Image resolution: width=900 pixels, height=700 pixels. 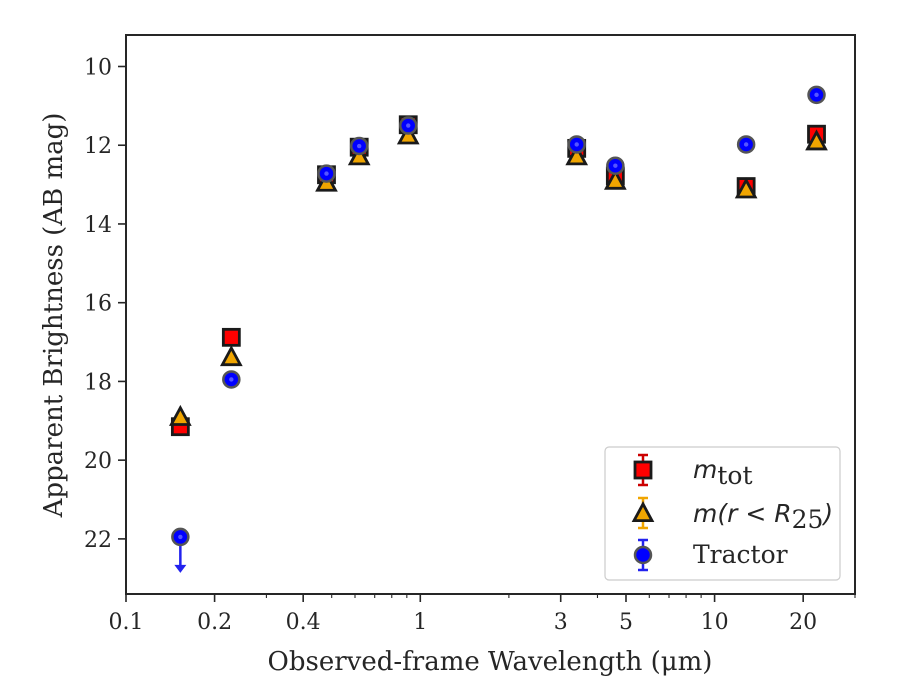 I want to click on upper-limit-arrowhead, so click(x=180, y=568).